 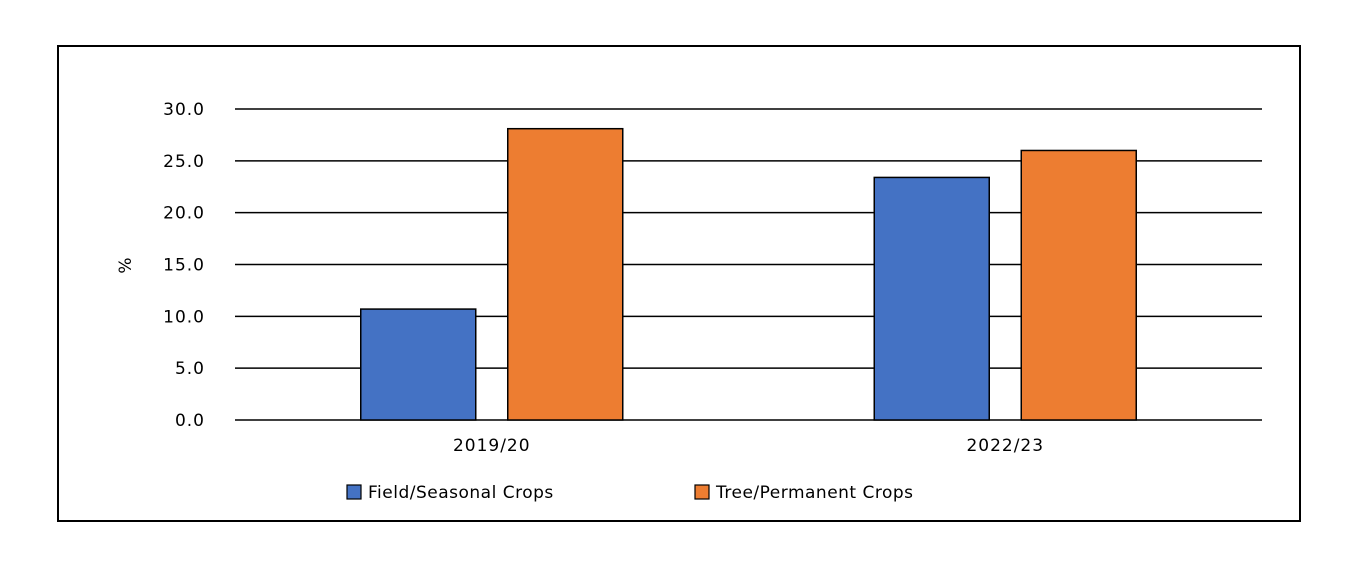 I want to click on y-axis-label: %, so click(x=126, y=264).